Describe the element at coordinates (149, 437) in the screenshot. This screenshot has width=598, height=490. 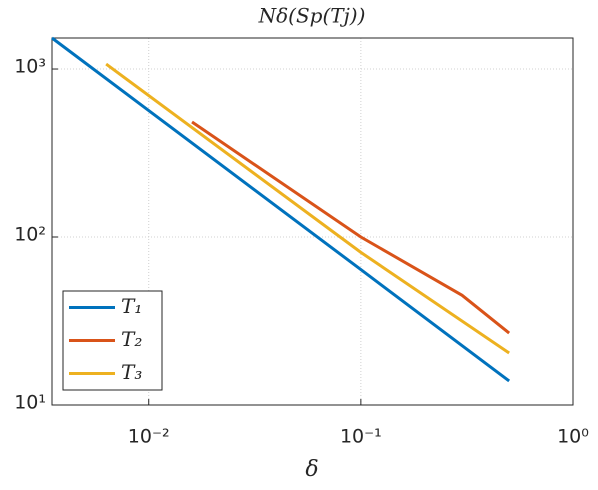
I see `x-tick-label: 10⁻²` at that location.